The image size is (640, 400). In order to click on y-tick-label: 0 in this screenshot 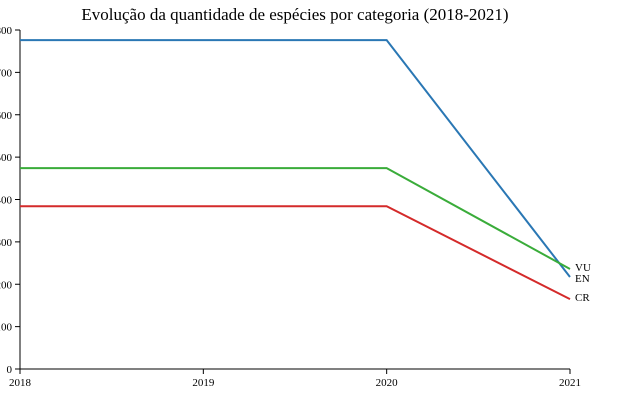, I will do `click(10, 370)`.